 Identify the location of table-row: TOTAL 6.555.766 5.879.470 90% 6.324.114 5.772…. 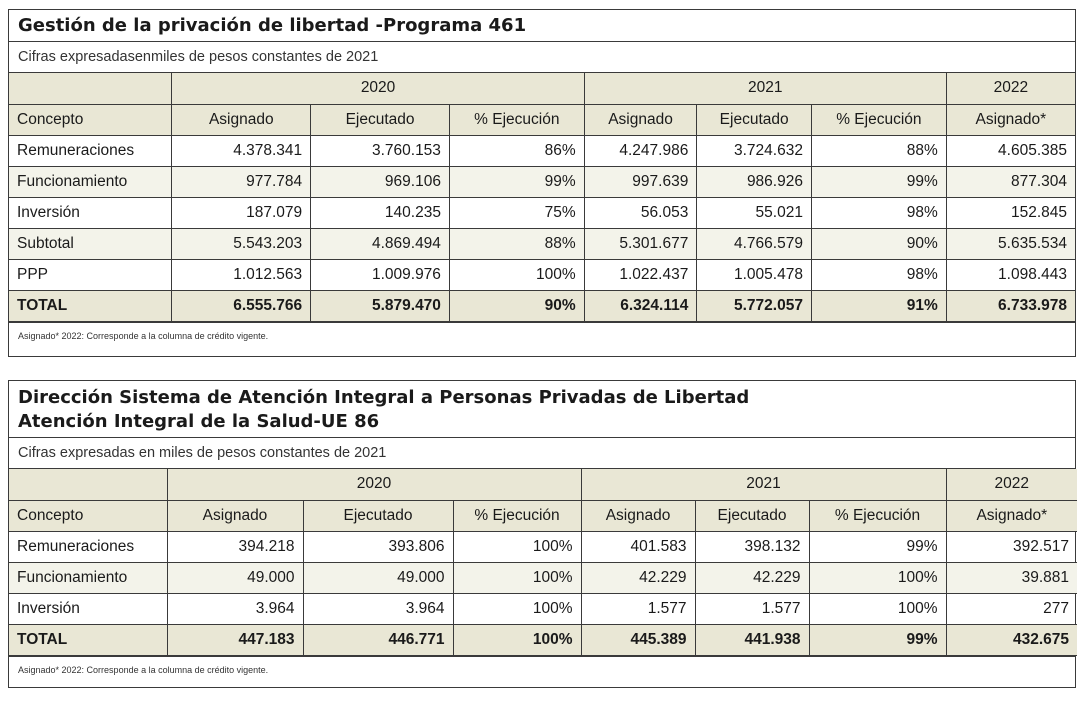
(542, 305).